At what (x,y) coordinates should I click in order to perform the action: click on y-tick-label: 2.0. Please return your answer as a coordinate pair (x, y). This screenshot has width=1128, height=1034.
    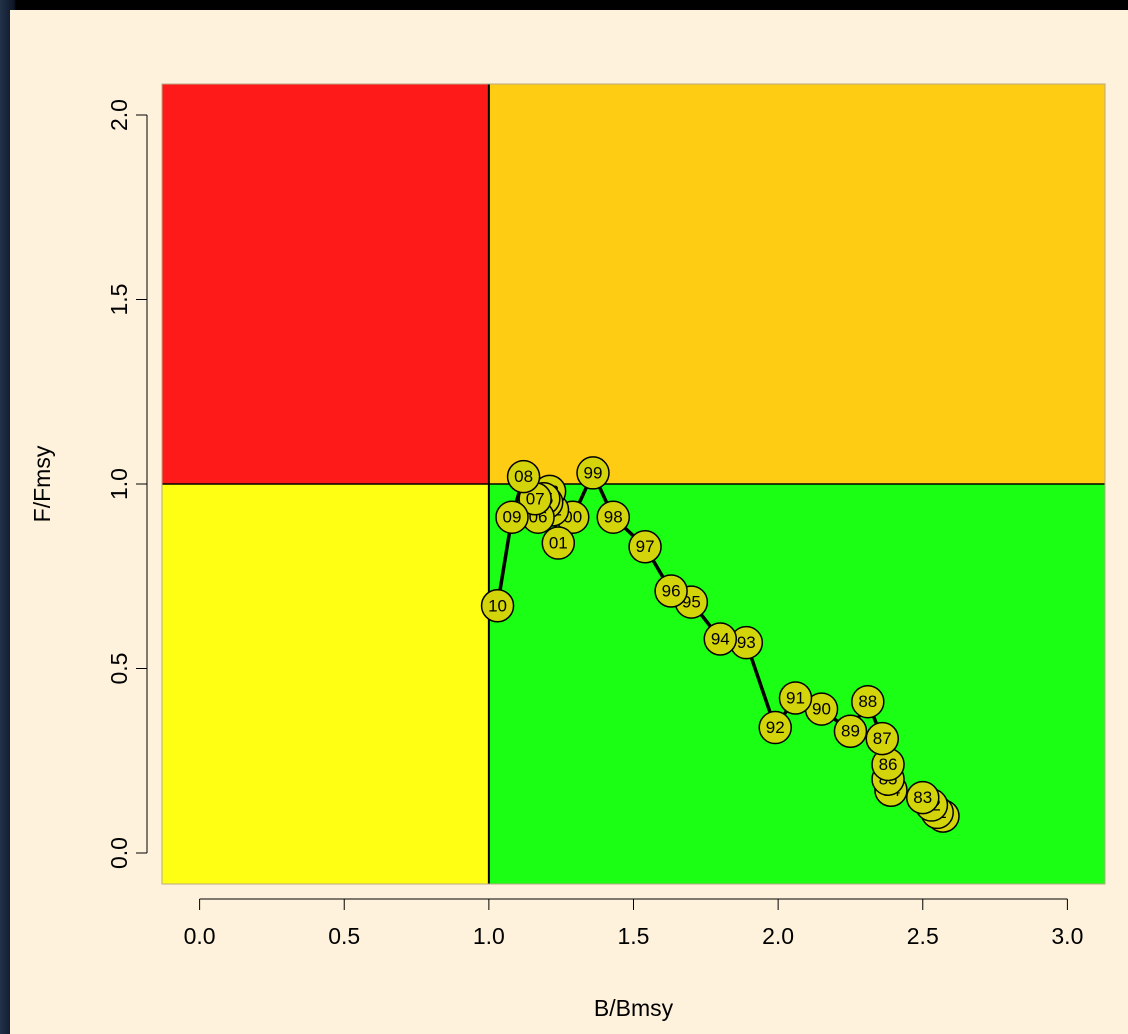
    Looking at the image, I should click on (119, 115).